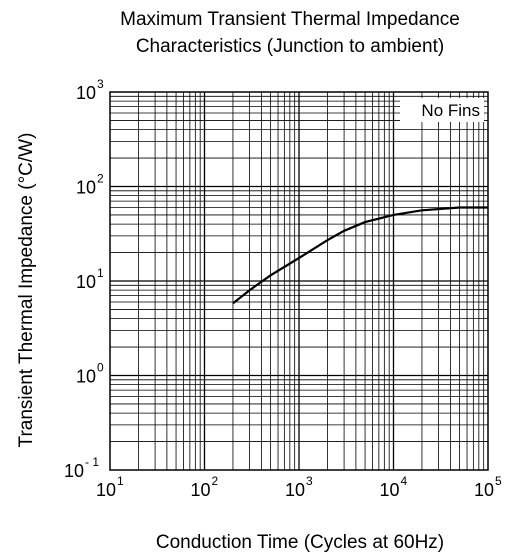 The height and width of the screenshot is (557, 520). I want to click on legend-background, so click(442, 110).